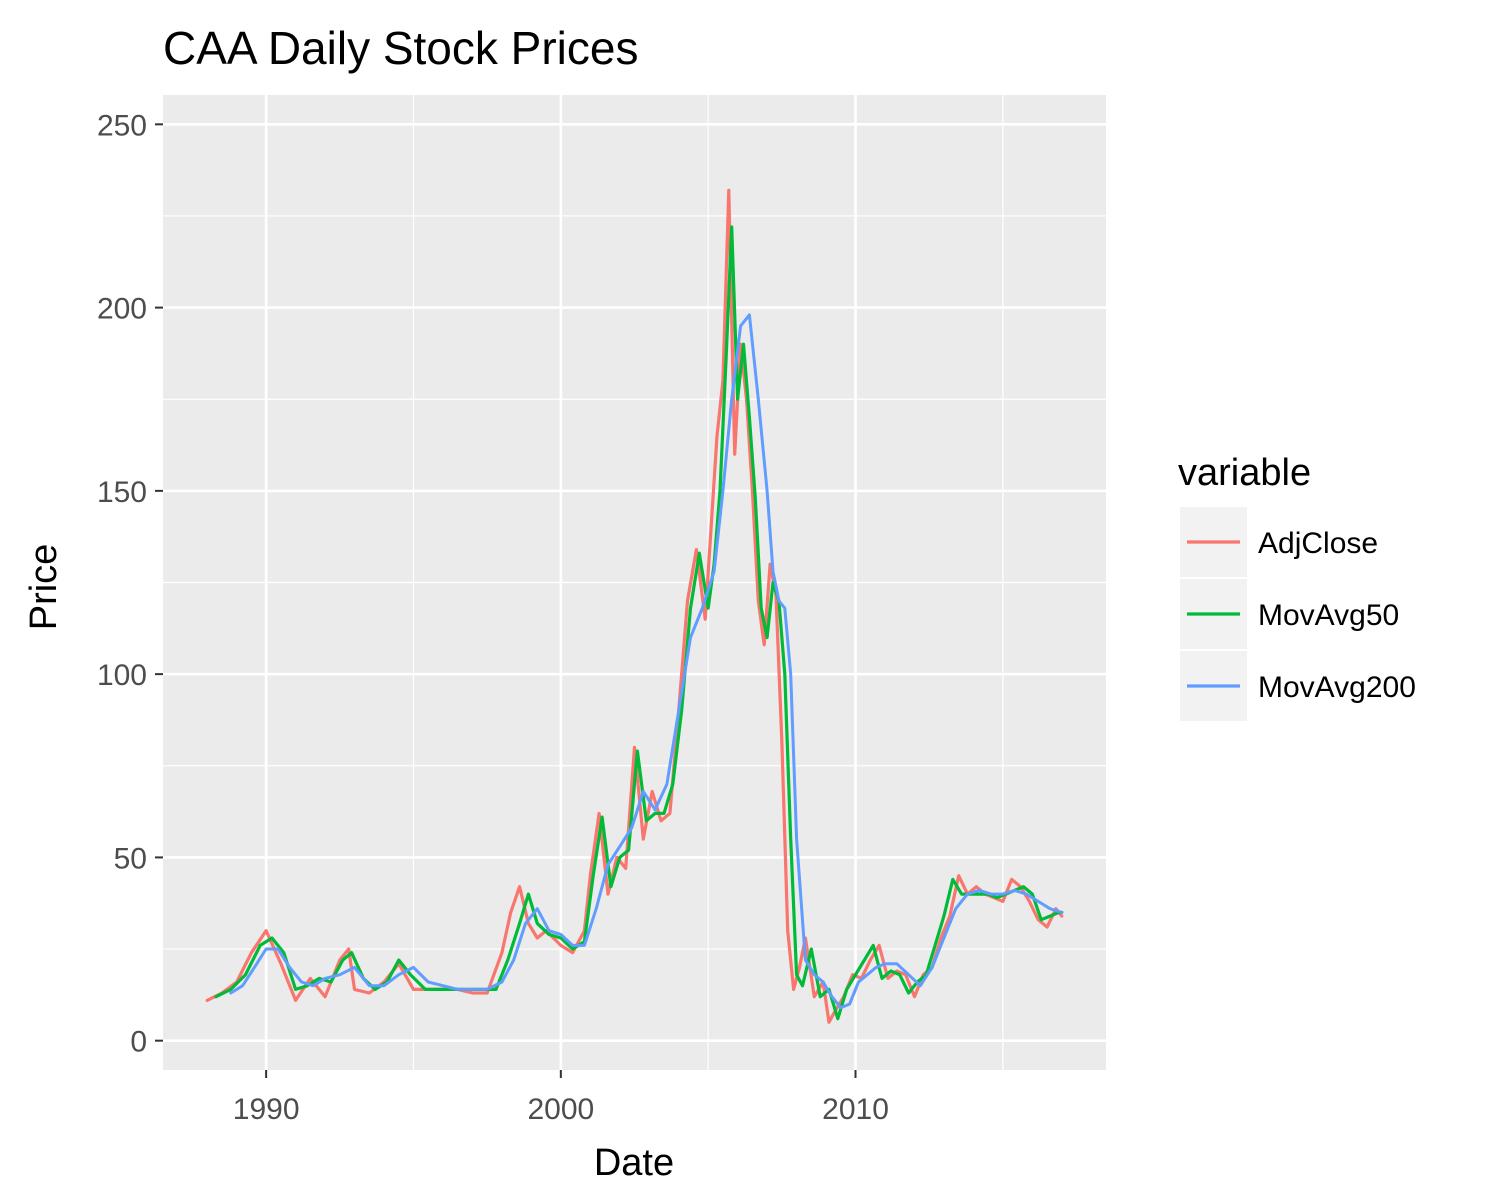 This screenshot has height=1200, width=1500. I want to click on y-tick-label: 0, so click(138, 1042).